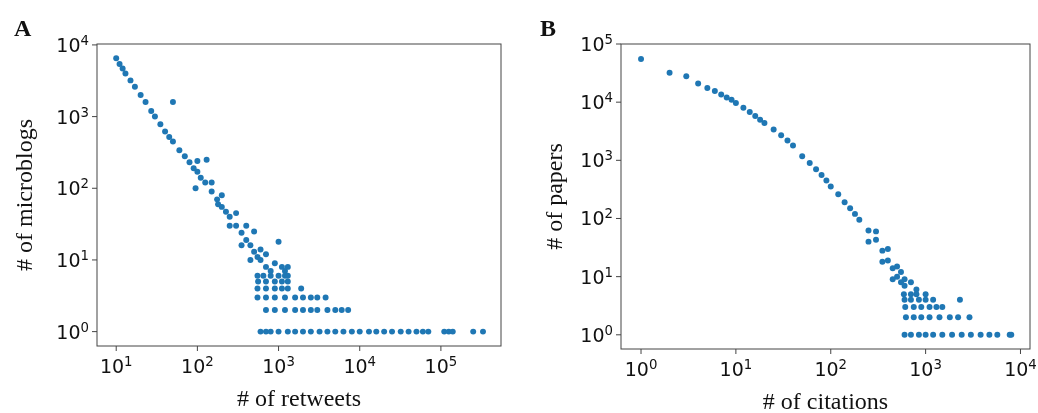 The width and height of the screenshot is (1038, 413). Describe the element at coordinates (596, 43) in the screenshot. I see `y-tick-label: 10$^{5}$` at that location.